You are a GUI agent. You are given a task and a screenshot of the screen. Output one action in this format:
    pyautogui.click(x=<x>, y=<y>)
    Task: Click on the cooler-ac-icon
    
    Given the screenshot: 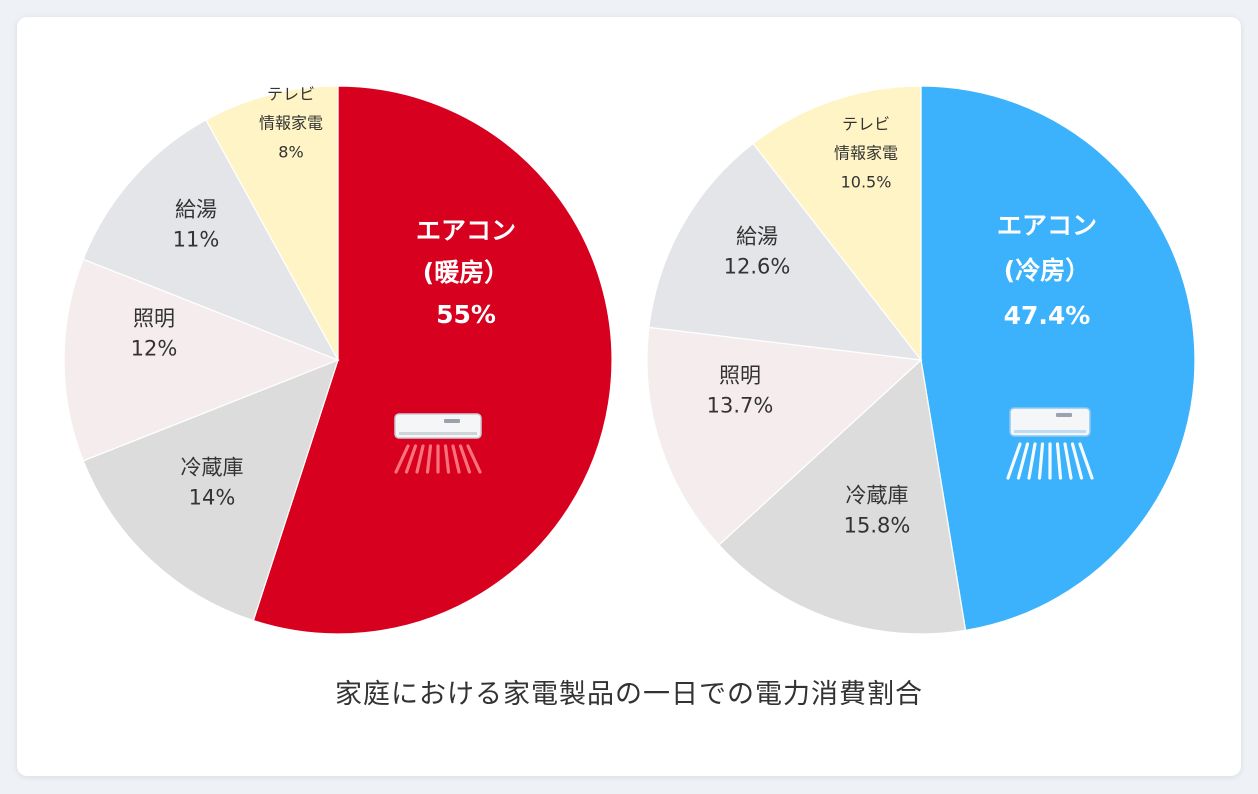 What is the action you would take?
    pyautogui.click(x=1050, y=443)
    